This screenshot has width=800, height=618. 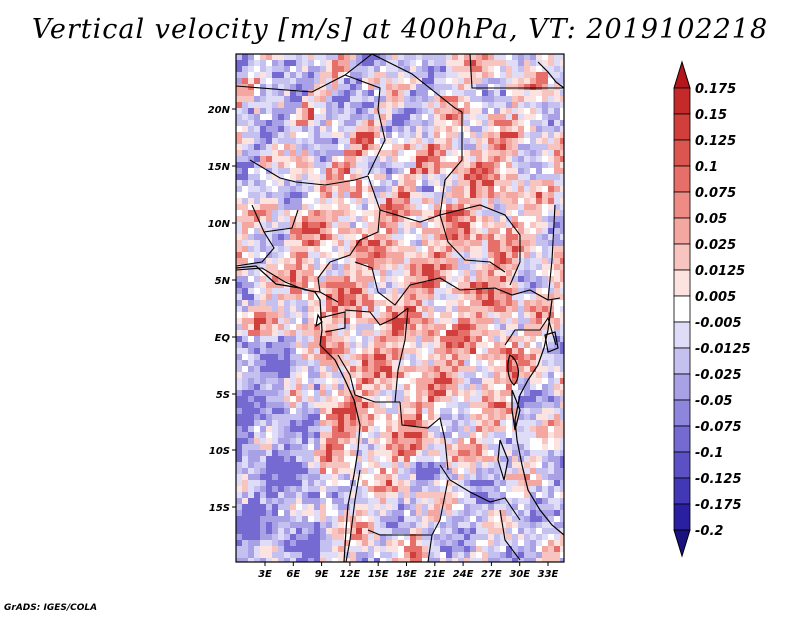 What do you see at coordinates (718, 427) in the screenshot?
I see `colorbar-label: -0.075` at bounding box center [718, 427].